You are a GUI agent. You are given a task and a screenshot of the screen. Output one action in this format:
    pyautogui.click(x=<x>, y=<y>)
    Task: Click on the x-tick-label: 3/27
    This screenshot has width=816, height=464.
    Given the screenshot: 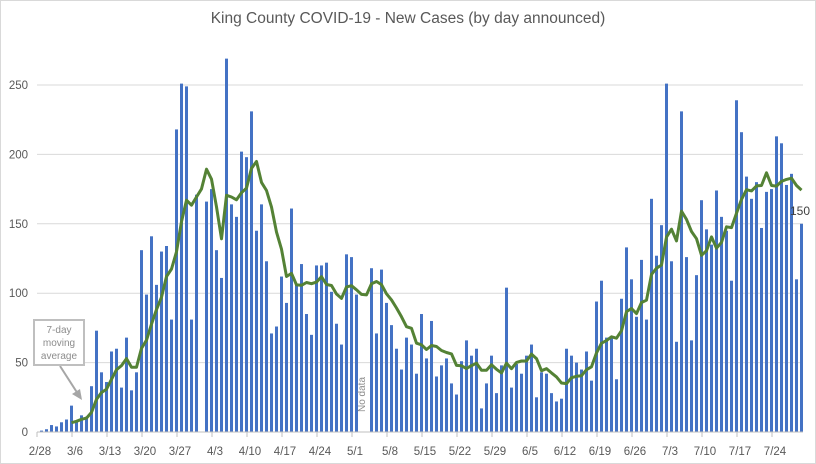 What is the action you would take?
    pyautogui.click(x=180, y=452)
    